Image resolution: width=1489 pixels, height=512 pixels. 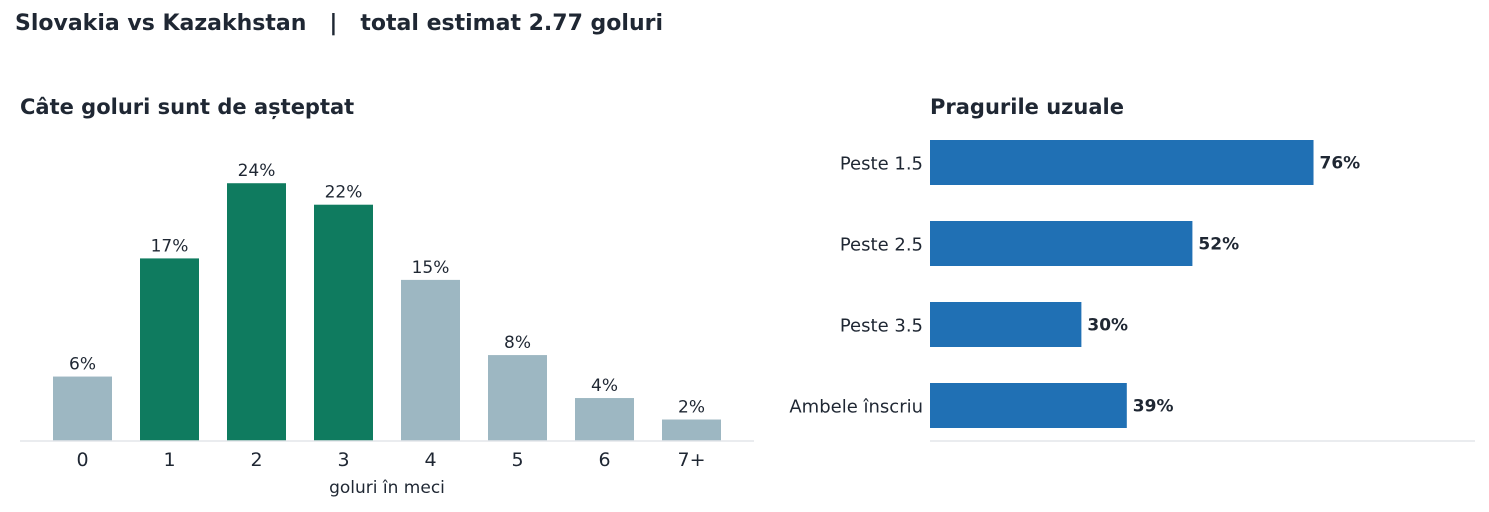 What do you see at coordinates (604, 386) in the screenshot?
I see `goals-bar-value-label: 4%` at bounding box center [604, 386].